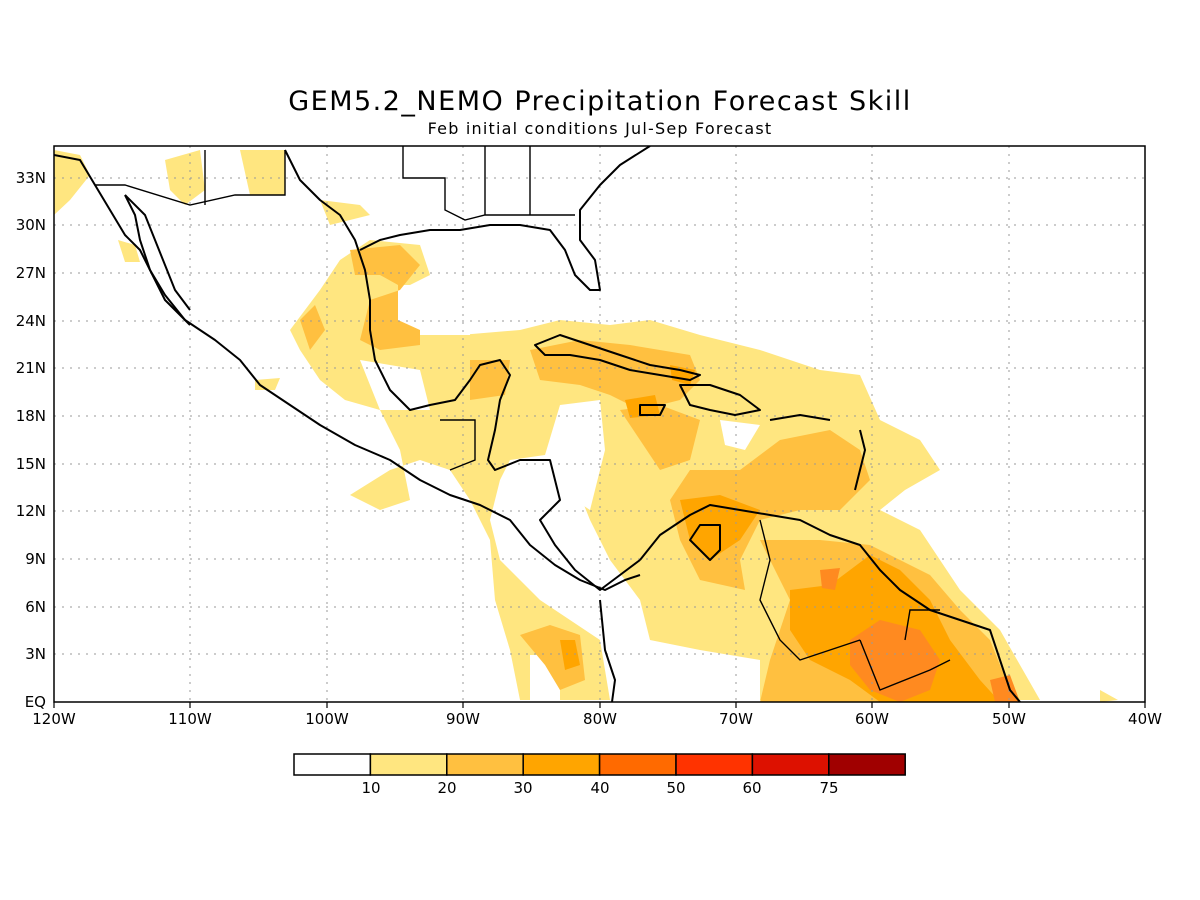  I want to click on tick-marks, so click(599, 705).